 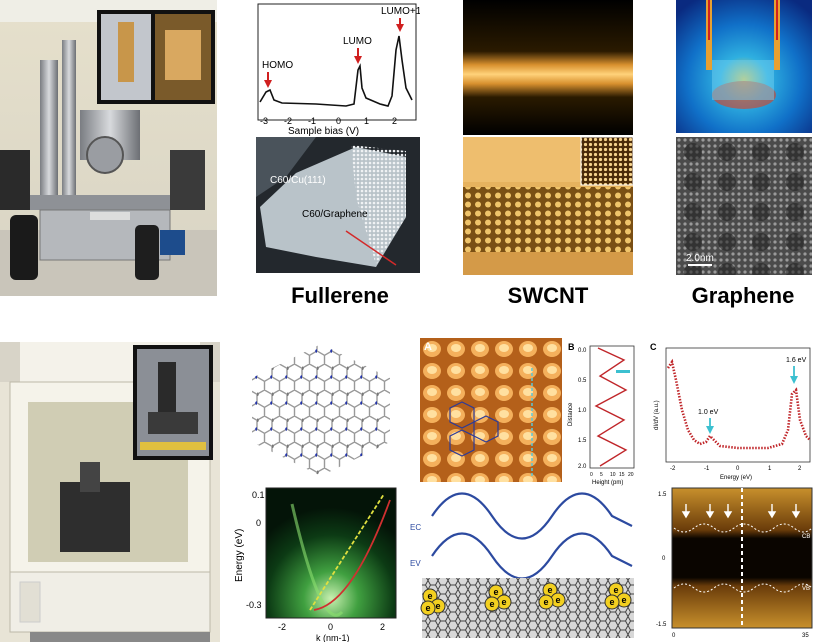 I want to click on c-xlabel: Energy (eV), so click(x=736, y=478).